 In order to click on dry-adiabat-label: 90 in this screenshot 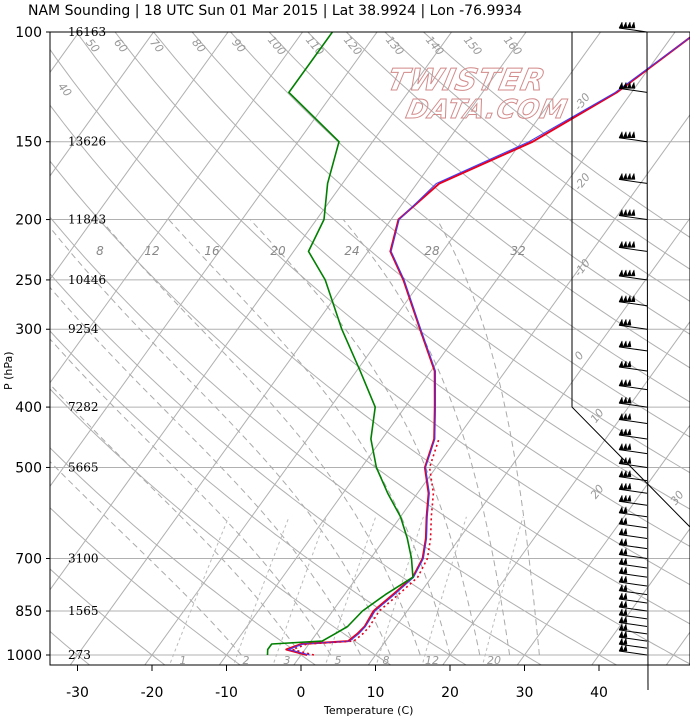, I will do `click(238, 45)`.